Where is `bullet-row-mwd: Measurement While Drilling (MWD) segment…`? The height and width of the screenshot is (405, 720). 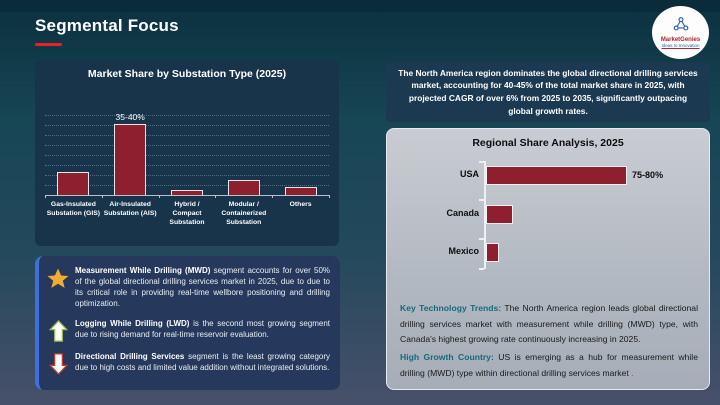
bullet-row-mwd: Measurement While Drilling (MWD) segment… is located at coordinates (185, 287).